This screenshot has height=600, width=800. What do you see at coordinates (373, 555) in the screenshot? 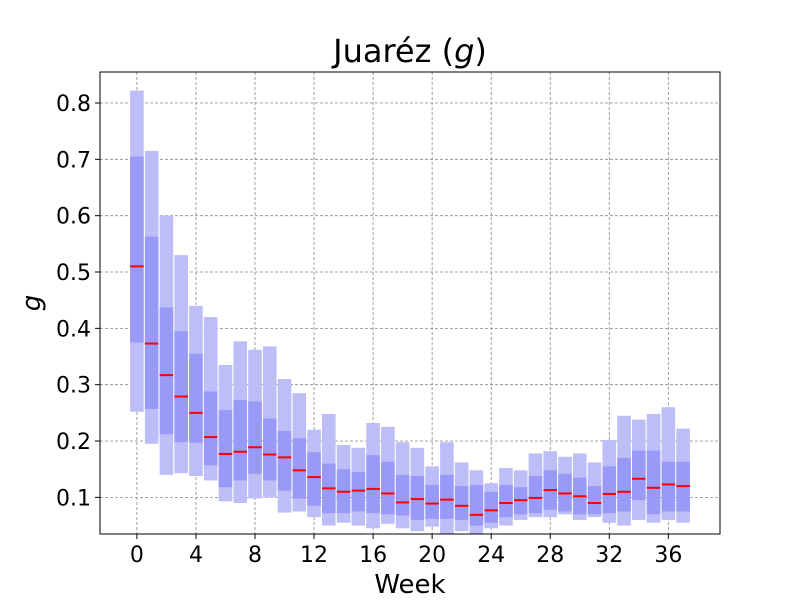
I see `x-tick-label: 16` at bounding box center [373, 555].